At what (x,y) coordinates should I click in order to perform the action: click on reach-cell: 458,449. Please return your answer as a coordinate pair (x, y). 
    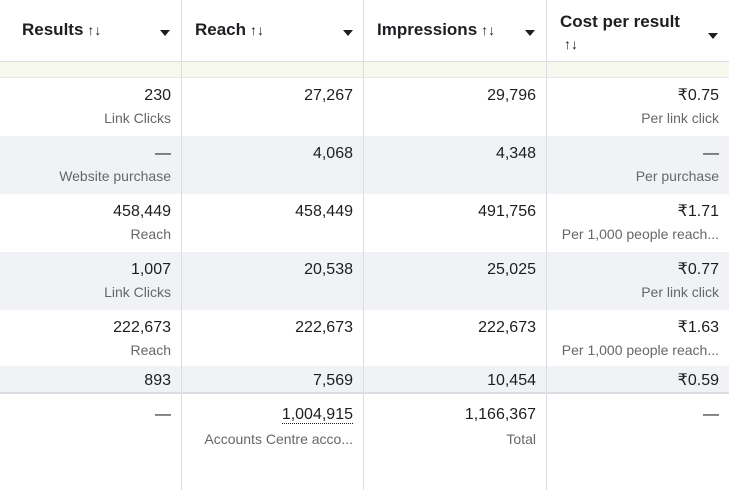
    Looking at the image, I should click on (324, 211).